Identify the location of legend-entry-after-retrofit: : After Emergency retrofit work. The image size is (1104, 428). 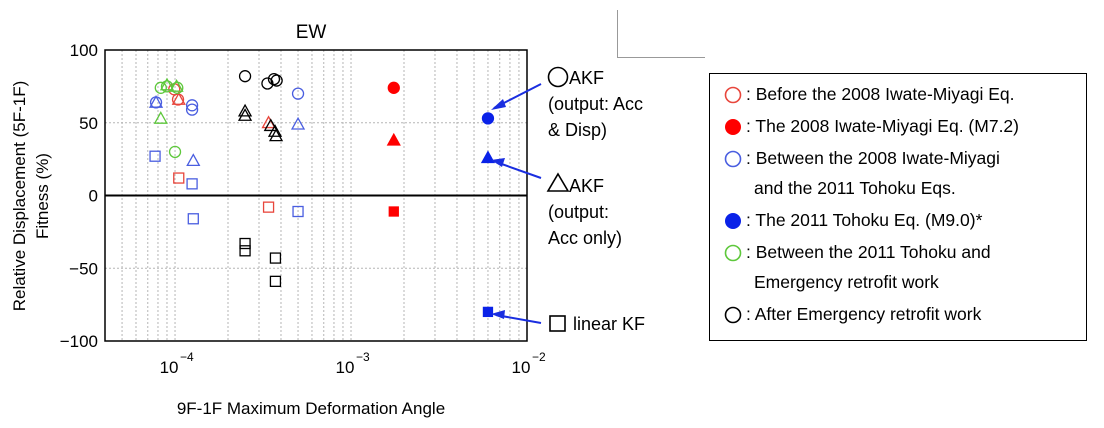
(852, 314).